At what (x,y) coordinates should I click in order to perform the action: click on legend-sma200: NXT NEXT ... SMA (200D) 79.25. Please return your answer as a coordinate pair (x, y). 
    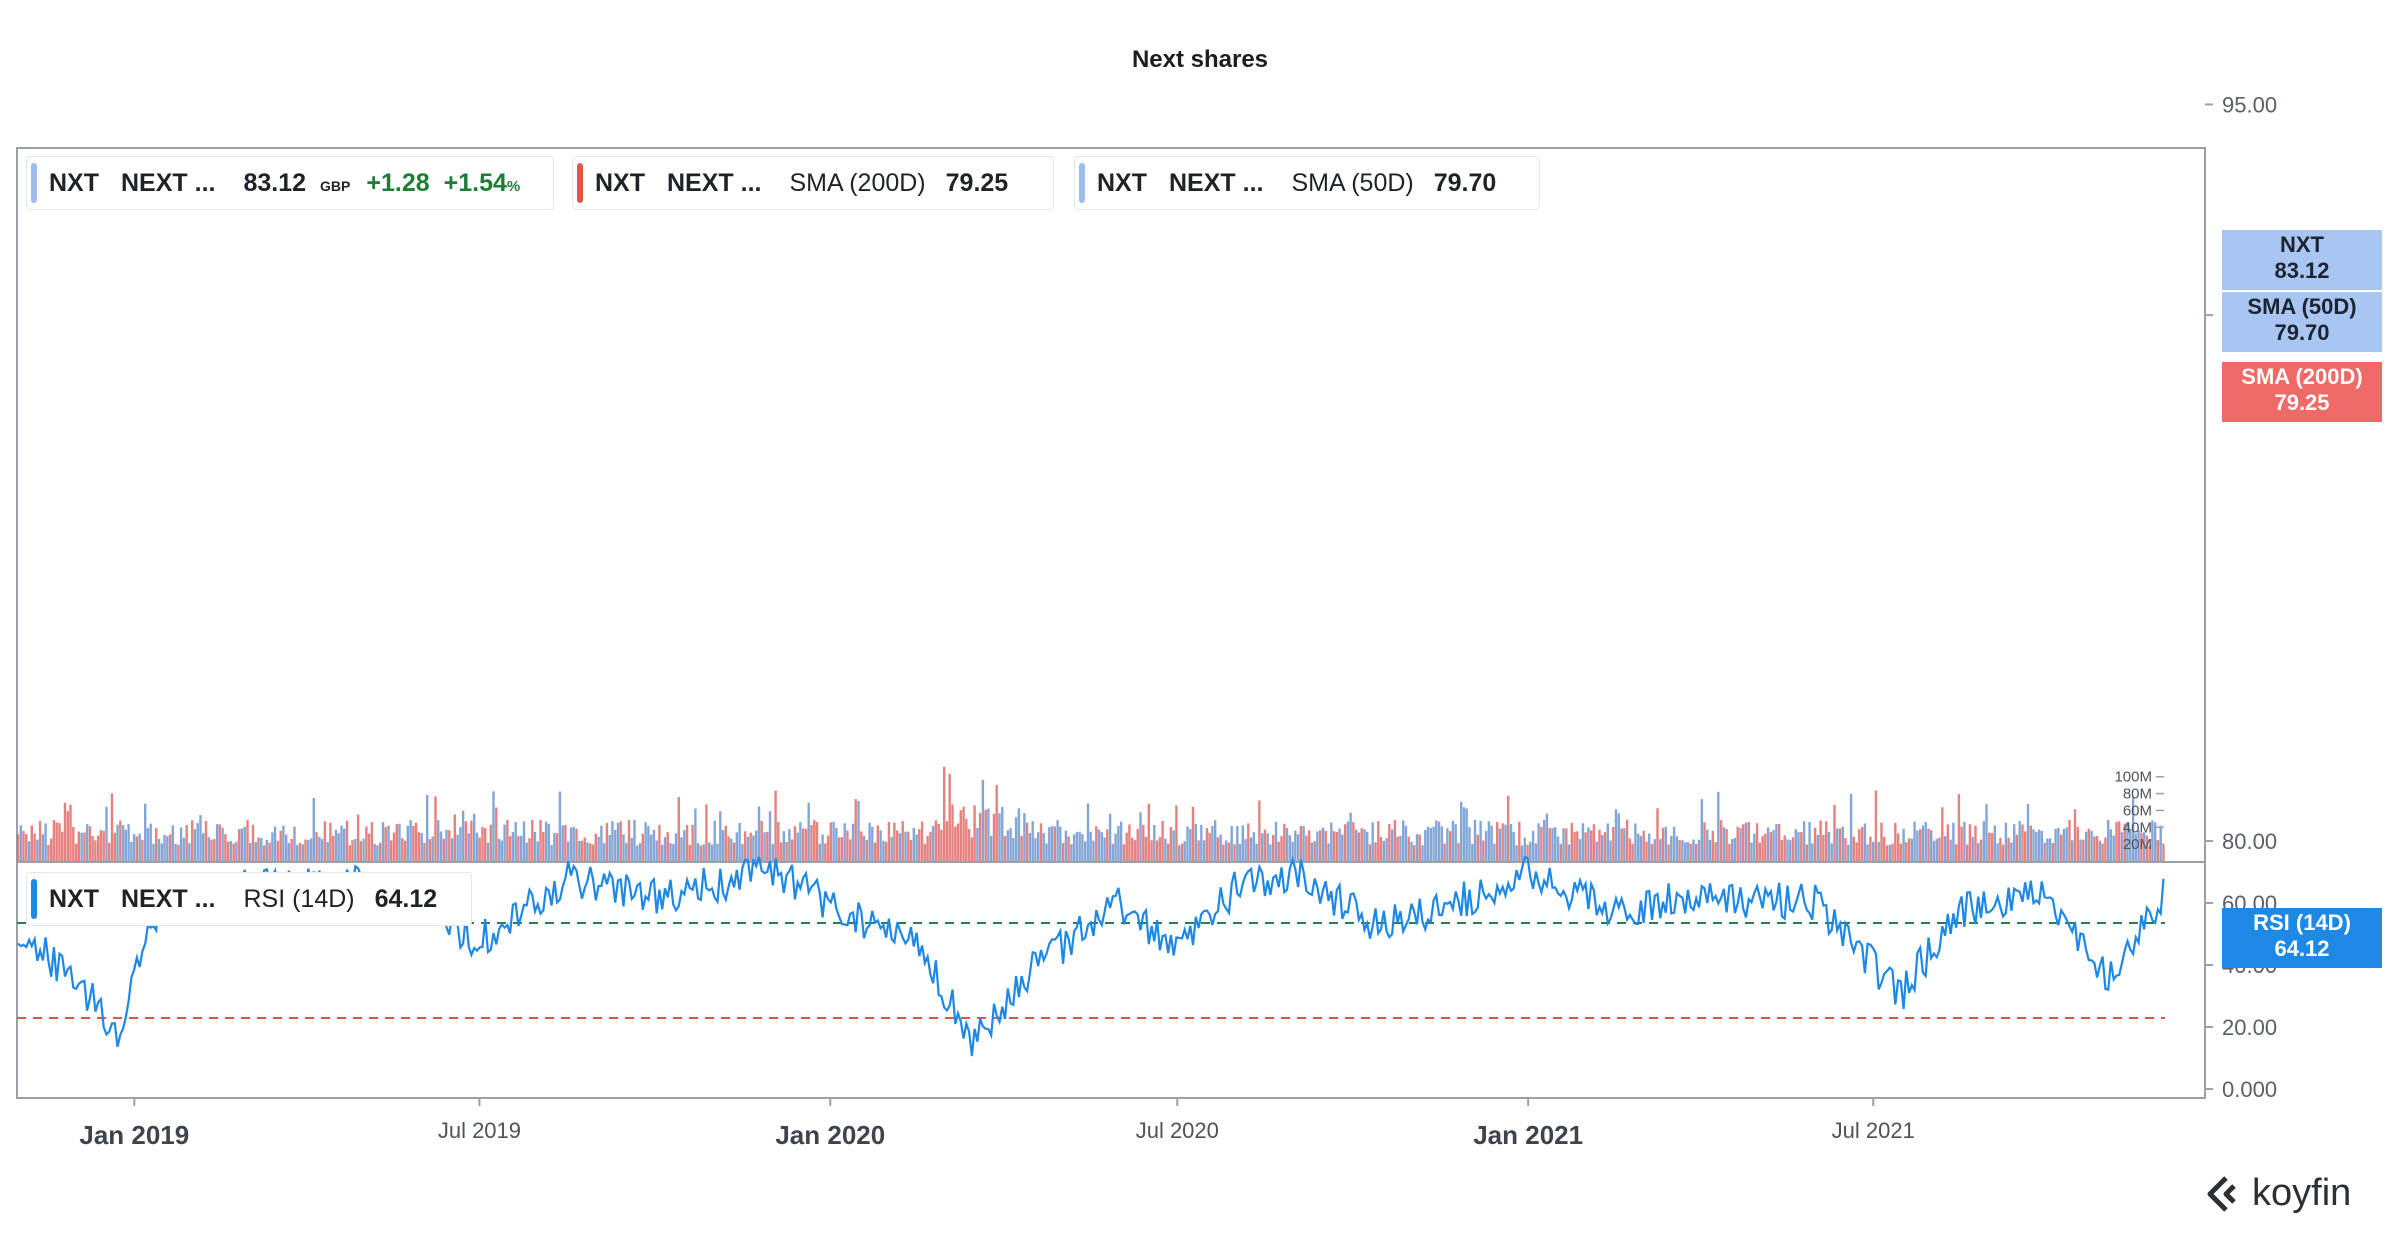
    Looking at the image, I should click on (813, 183).